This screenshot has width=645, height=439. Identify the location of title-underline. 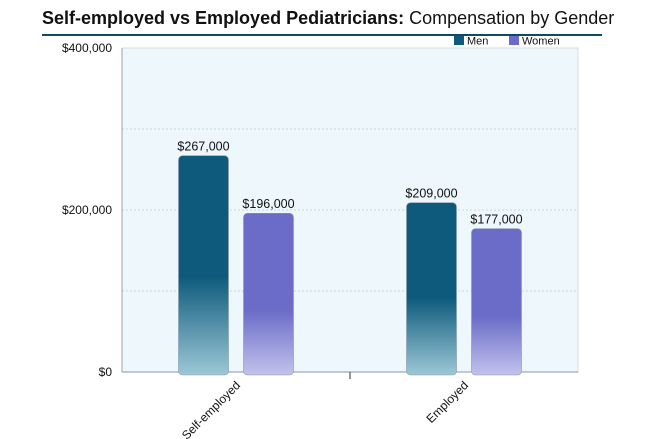
(322, 35).